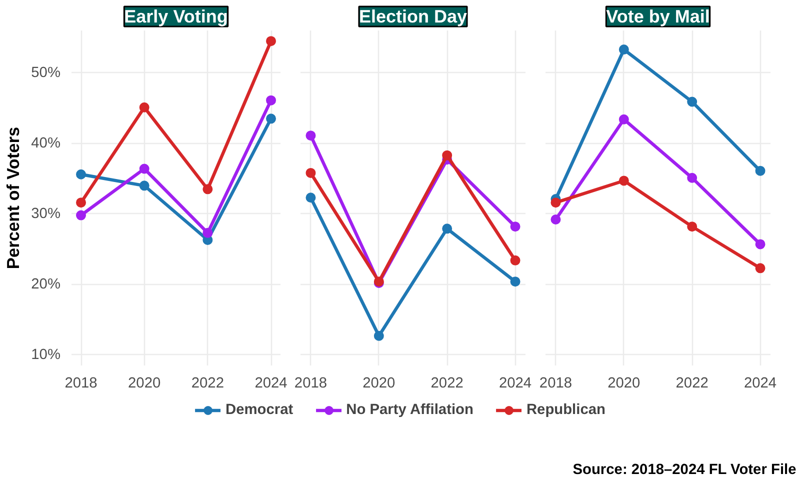 Image resolution: width=800 pixels, height=495 pixels. What do you see at coordinates (410, 410) in the screenshot?
I see `legend-label: No Party Affilation` at bounding box center [410, 410].